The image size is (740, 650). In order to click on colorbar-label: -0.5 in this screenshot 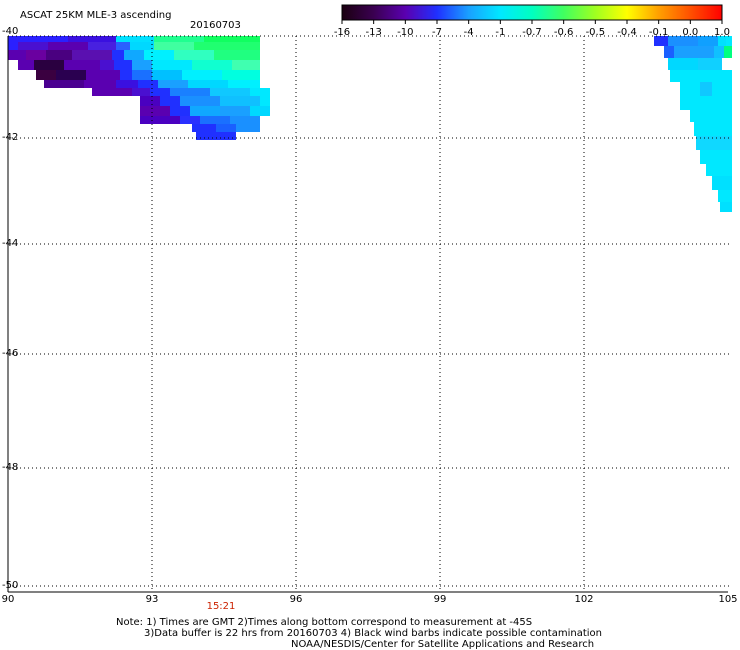, I will do `click(595, 32)`.